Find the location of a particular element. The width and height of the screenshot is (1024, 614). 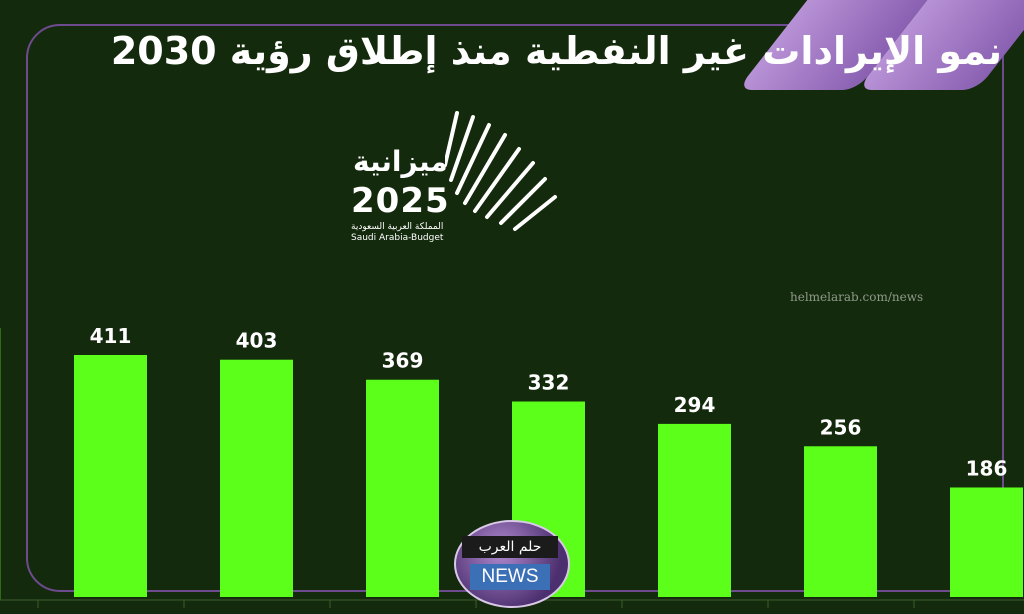

data-label-2: 369 is located at coordinates (403, 361).